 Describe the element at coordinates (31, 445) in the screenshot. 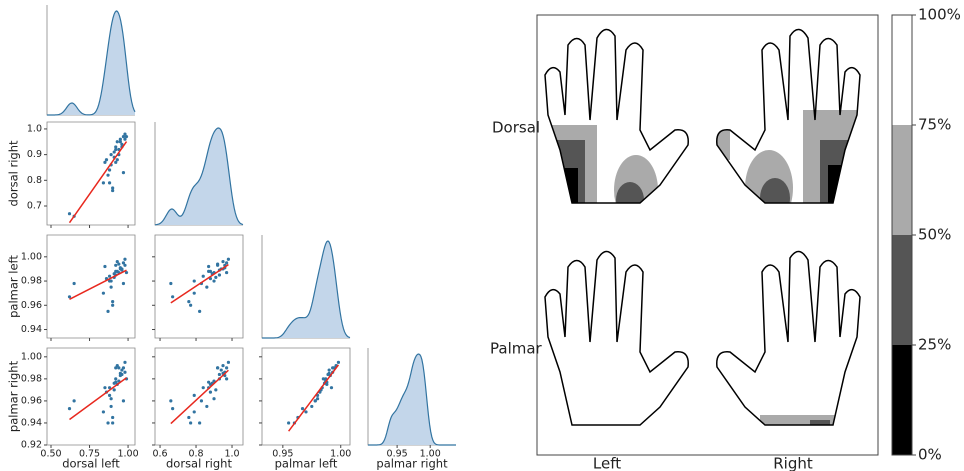

I see `y-tick-label: 0.92` at that location.